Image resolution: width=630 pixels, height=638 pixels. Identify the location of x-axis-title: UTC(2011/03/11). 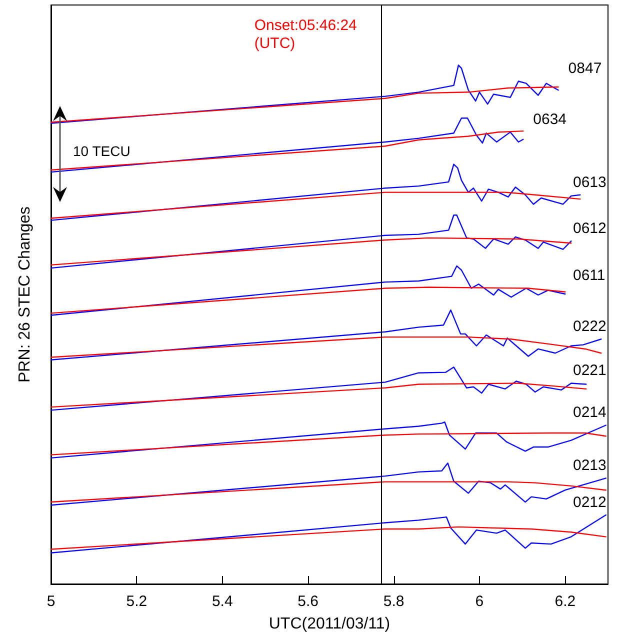
(329, 624).